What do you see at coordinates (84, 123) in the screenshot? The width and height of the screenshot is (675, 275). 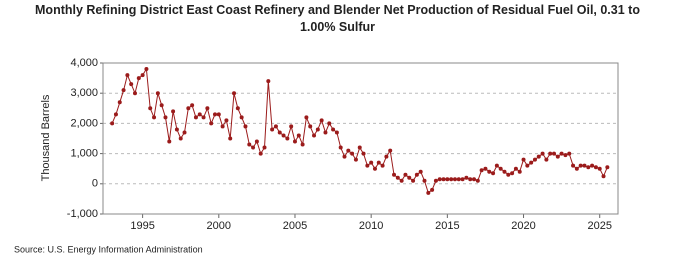 I see `y-tick-label: 2,000` at bounding box center [84, 123].